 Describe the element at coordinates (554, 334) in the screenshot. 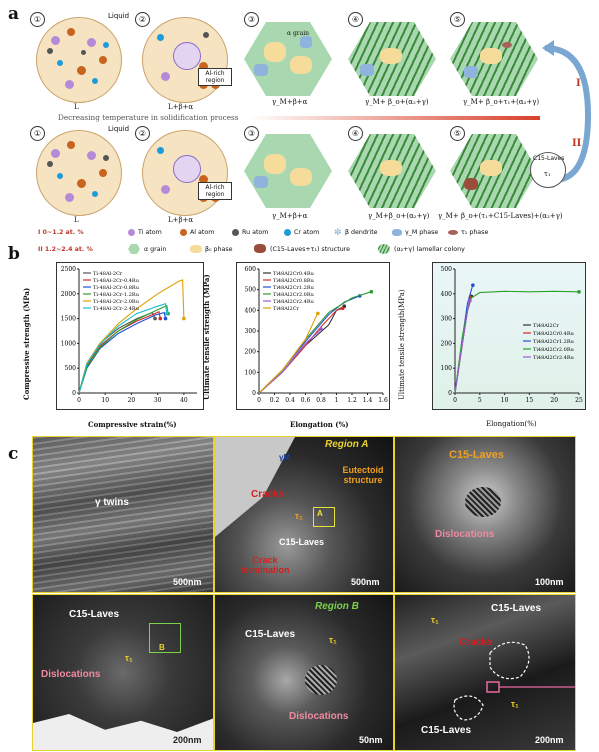

I see `legend-entry-1: Ti48Al2Cr0.4Ru` at that location.